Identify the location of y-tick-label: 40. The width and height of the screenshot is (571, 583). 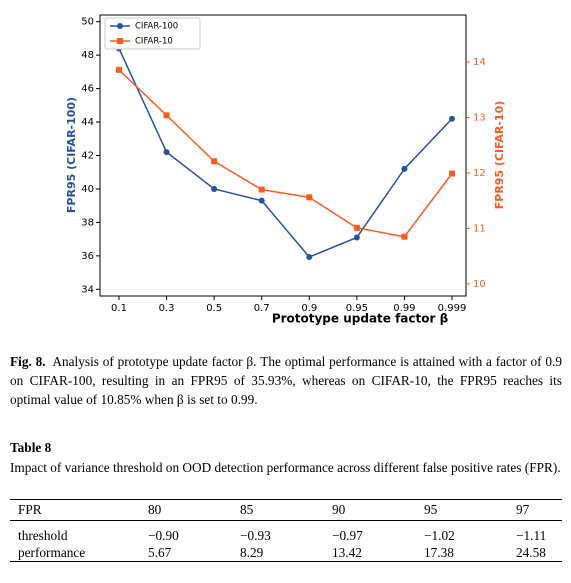
(87, 189).